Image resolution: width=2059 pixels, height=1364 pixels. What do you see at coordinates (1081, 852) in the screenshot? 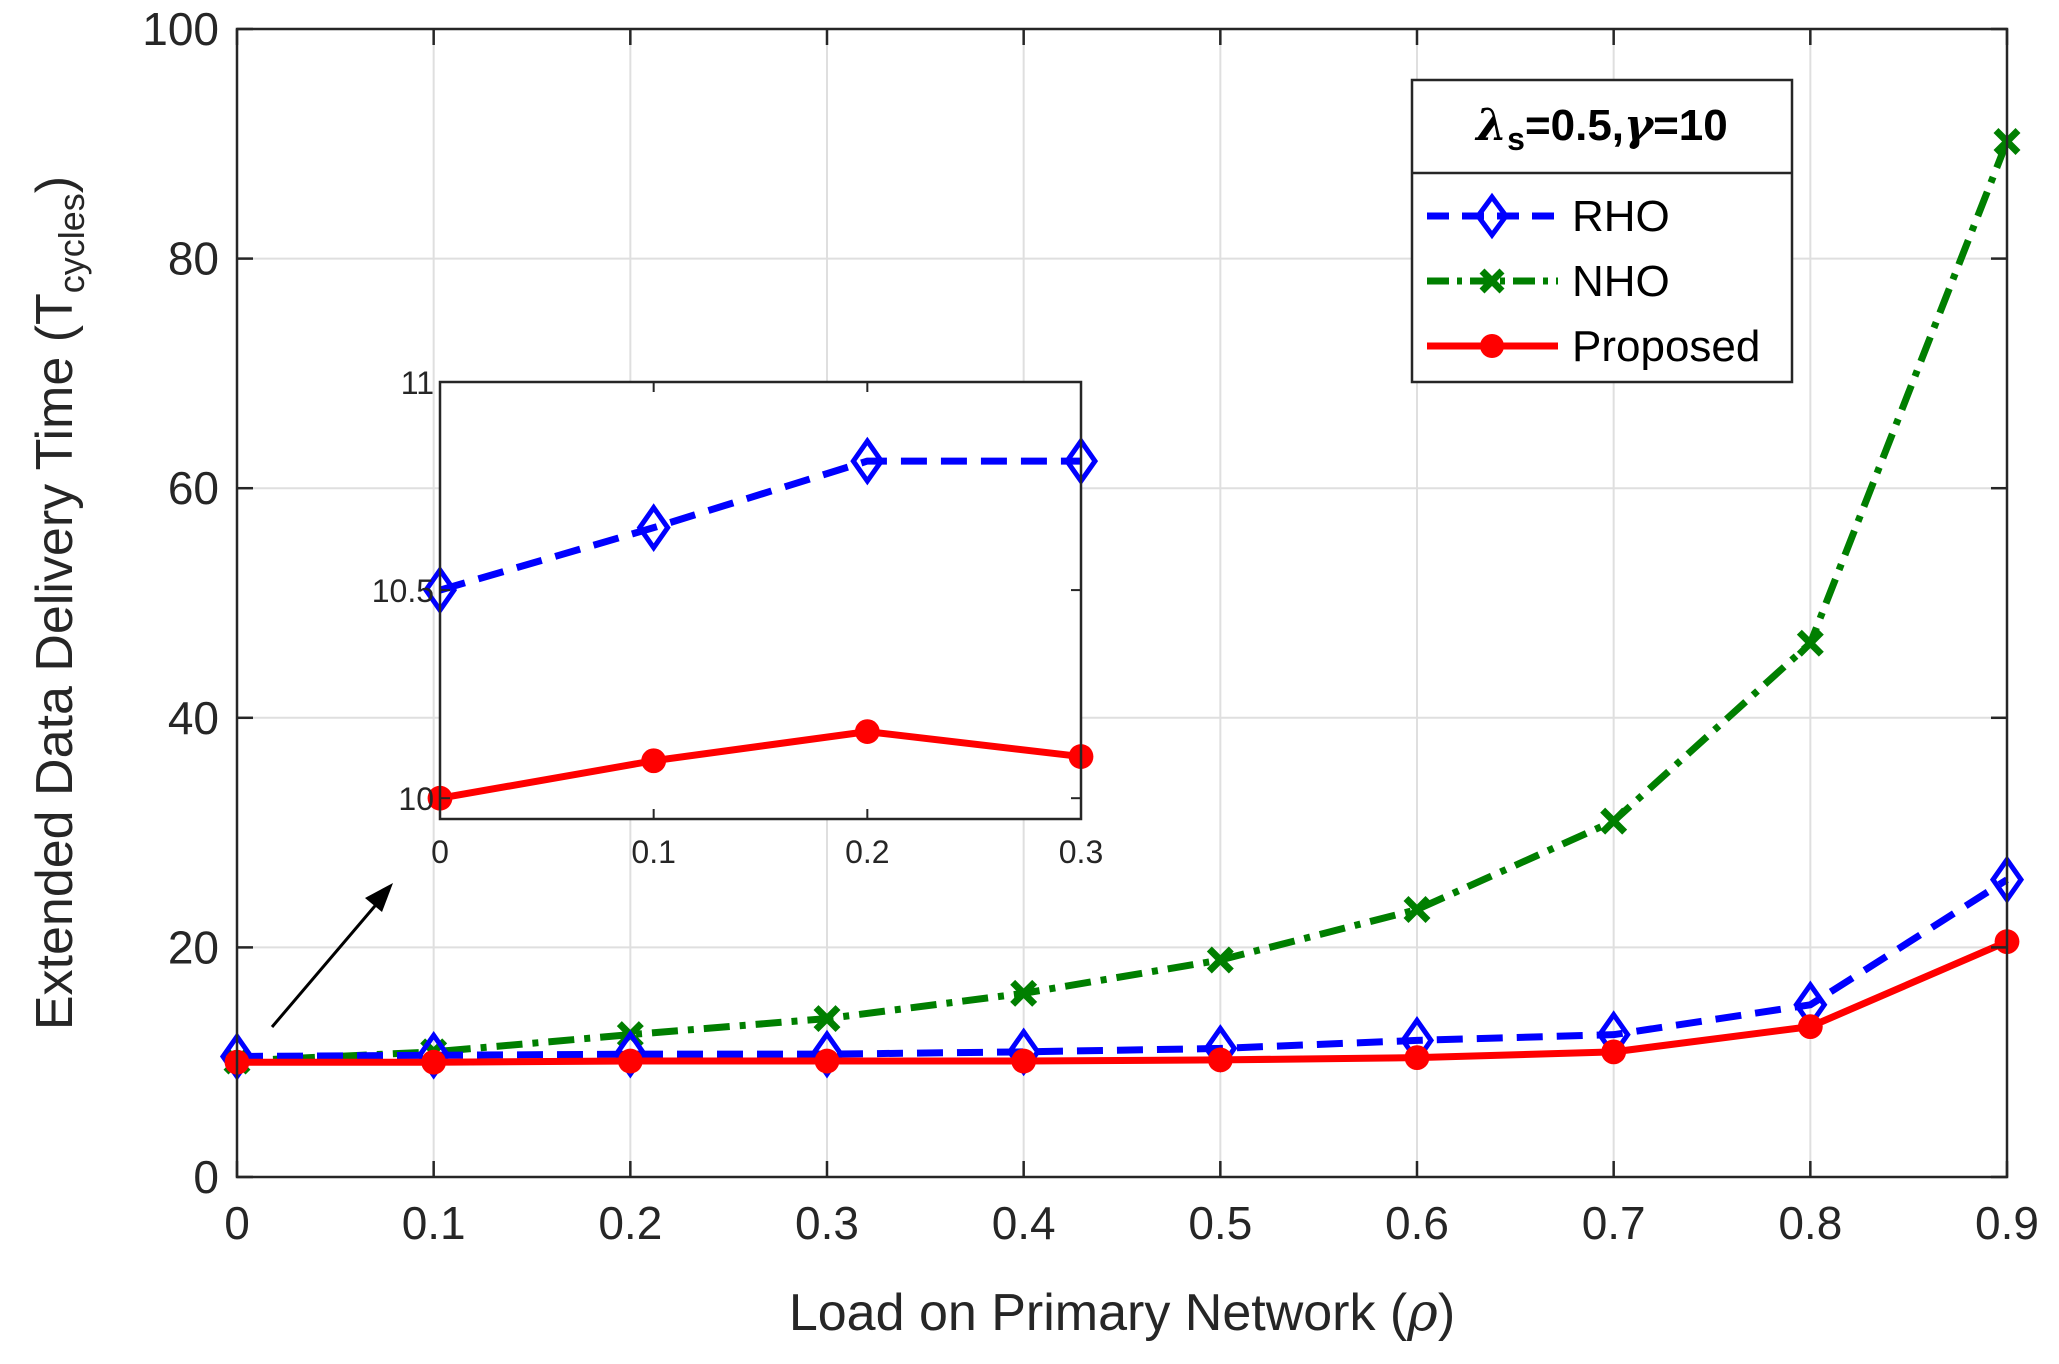
I see `inset-x-tick-label: 0.3` at bounding box center [1081, 852].